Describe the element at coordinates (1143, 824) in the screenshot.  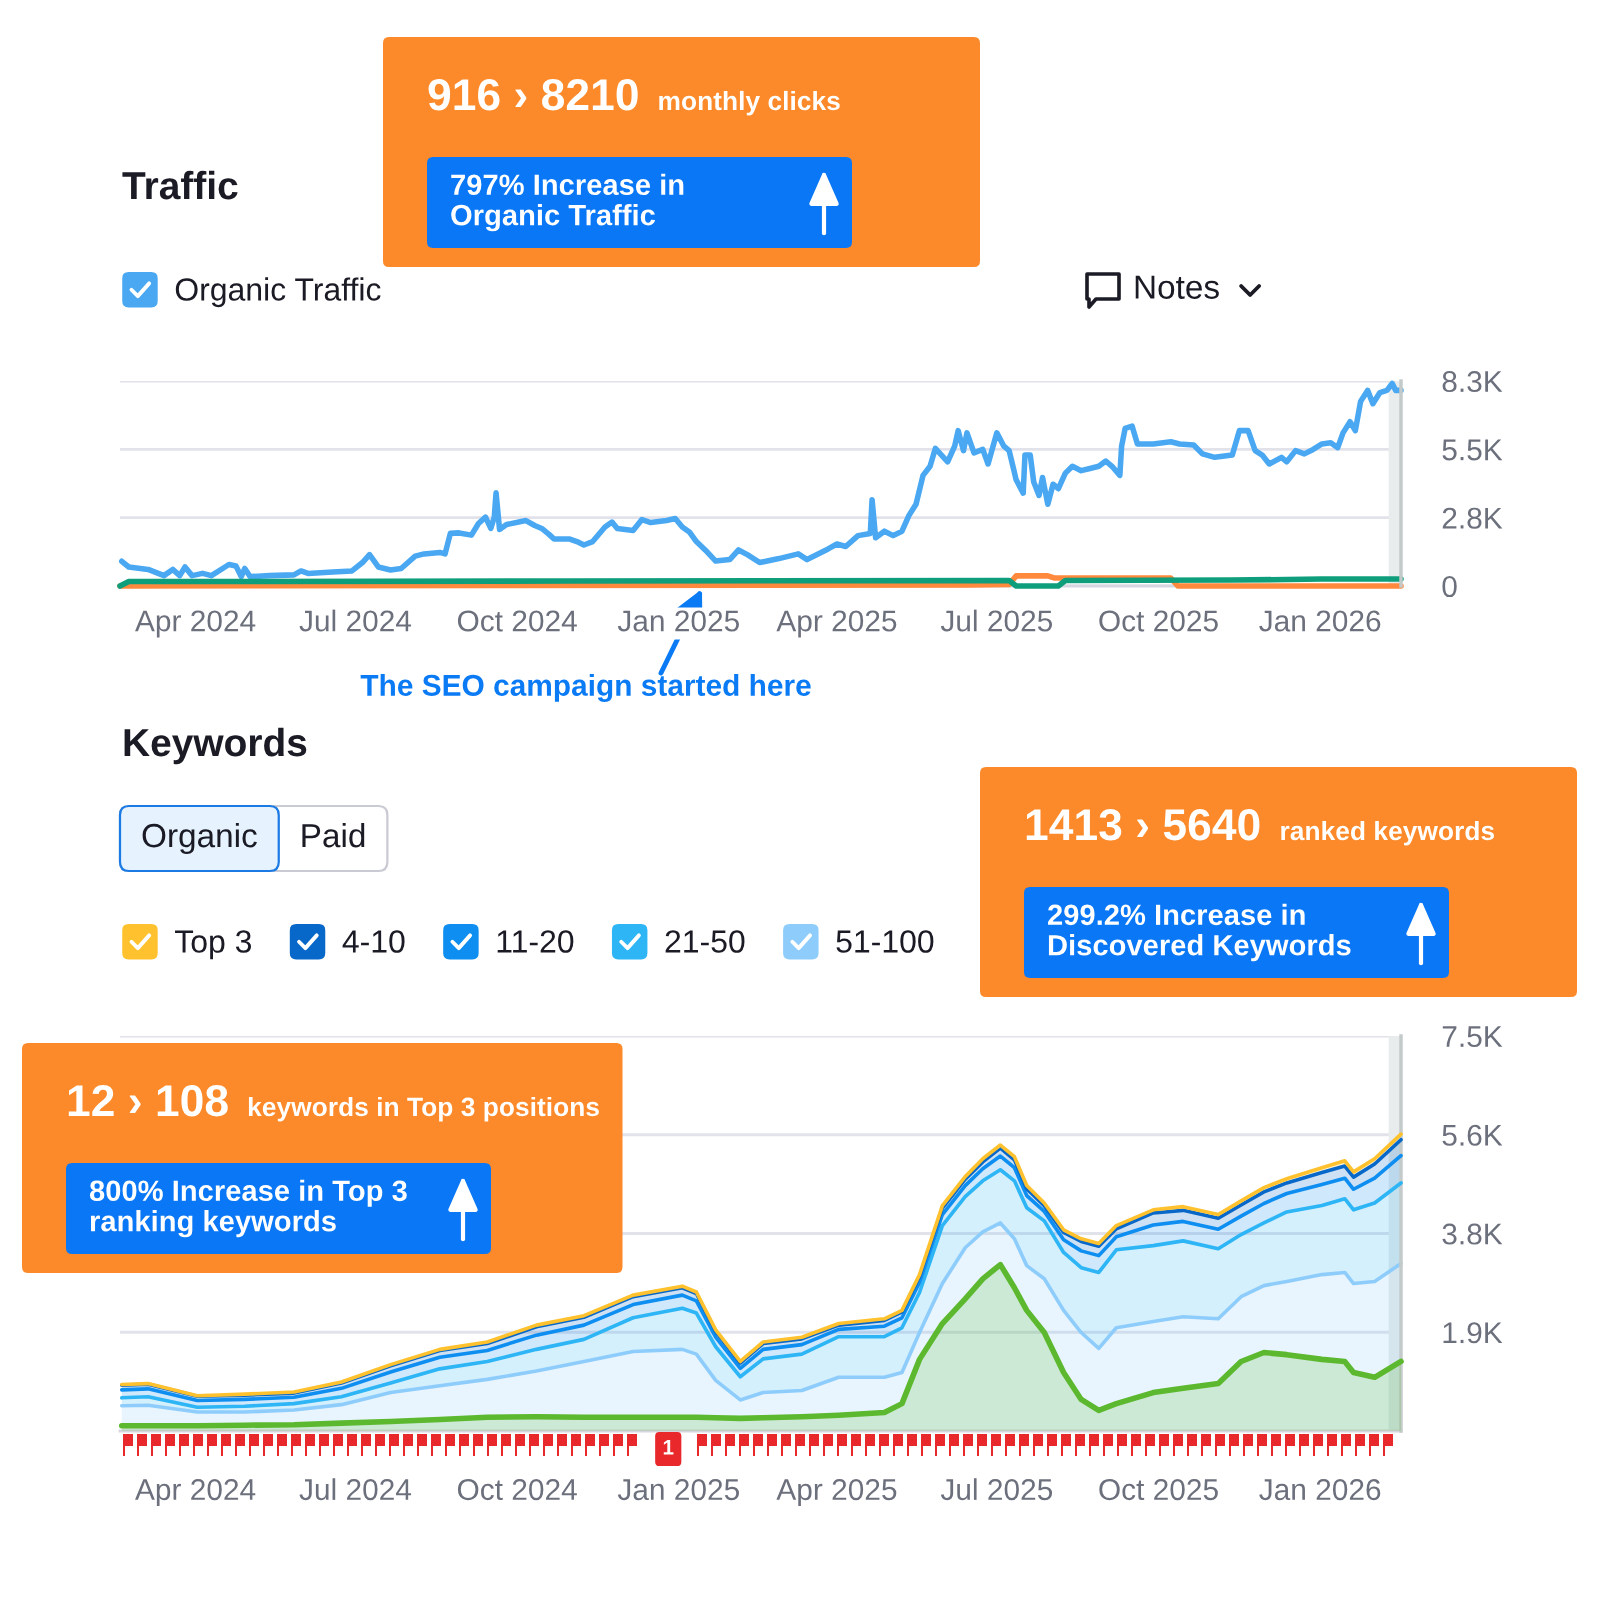
I see `text: 1413 › 5640` at that location.